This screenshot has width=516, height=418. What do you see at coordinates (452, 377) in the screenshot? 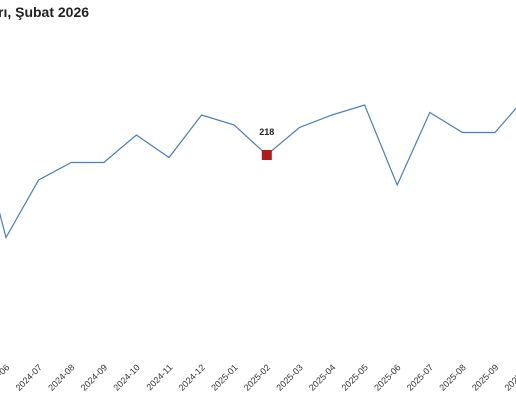
I see `x-tick-label: 2025-08` at bounding box center [452, 377].